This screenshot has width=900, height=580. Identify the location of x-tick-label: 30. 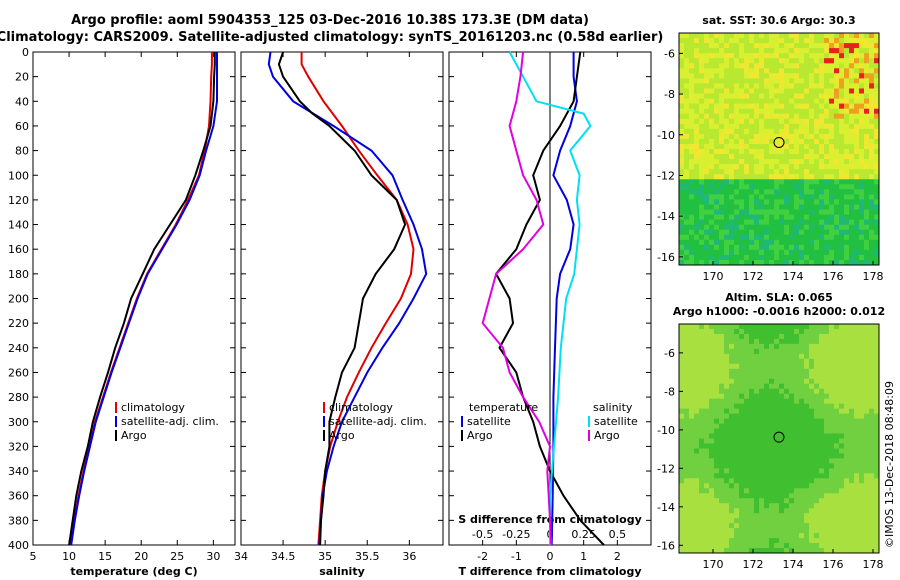
(213, 556).